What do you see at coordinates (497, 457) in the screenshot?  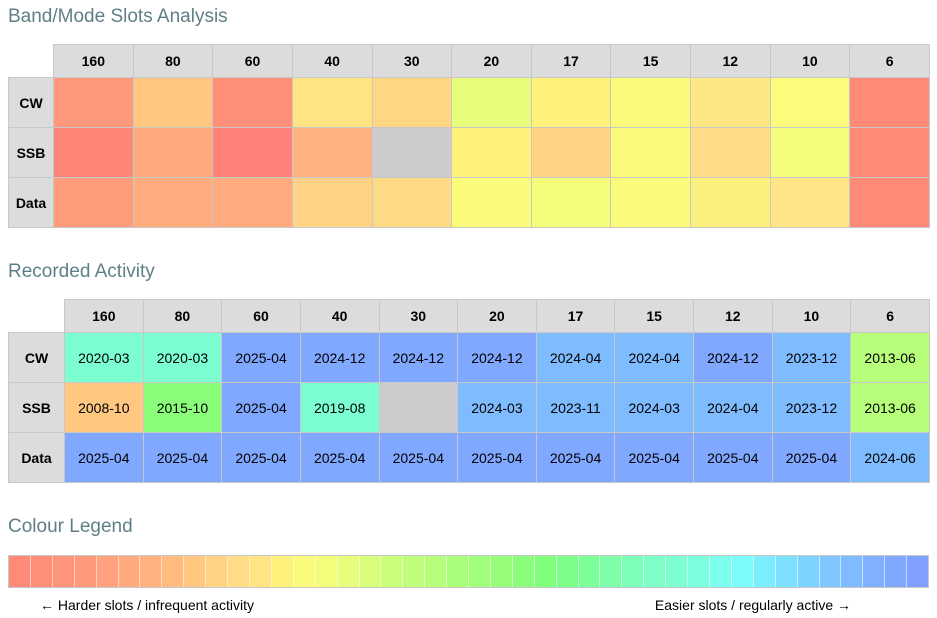 I see `activity-cell-data-20: 2025-04` at bounding box center [497, 457].